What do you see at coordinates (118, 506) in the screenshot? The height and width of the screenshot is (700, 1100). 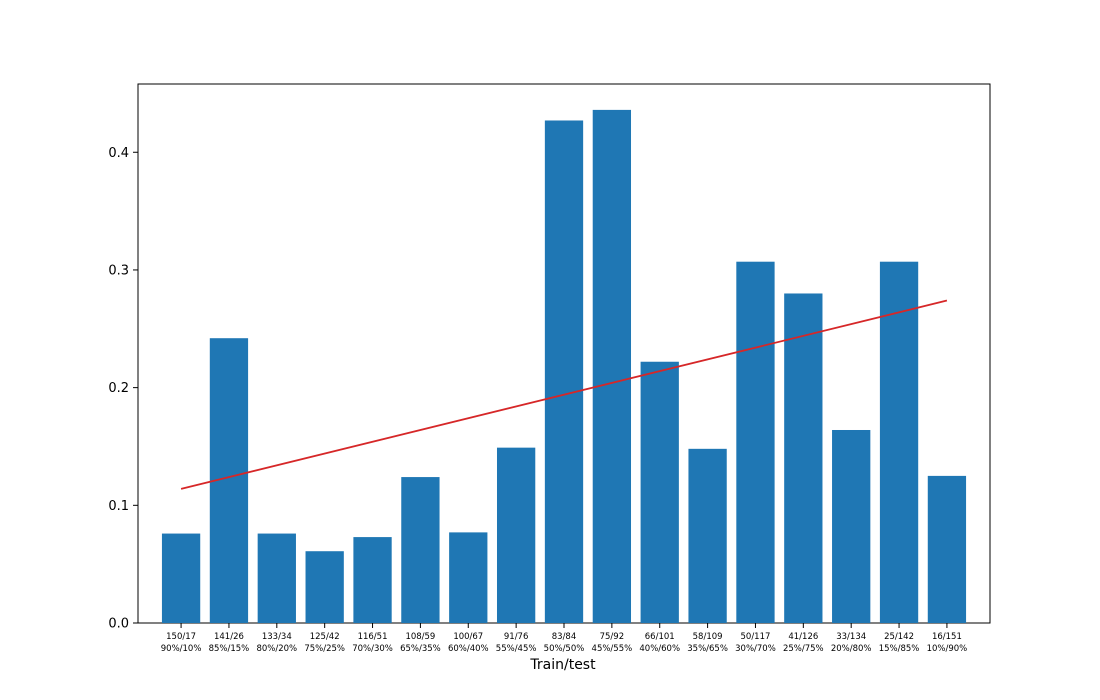 I see `y-tick-label: 0.1` at bounding box center [118, 506].